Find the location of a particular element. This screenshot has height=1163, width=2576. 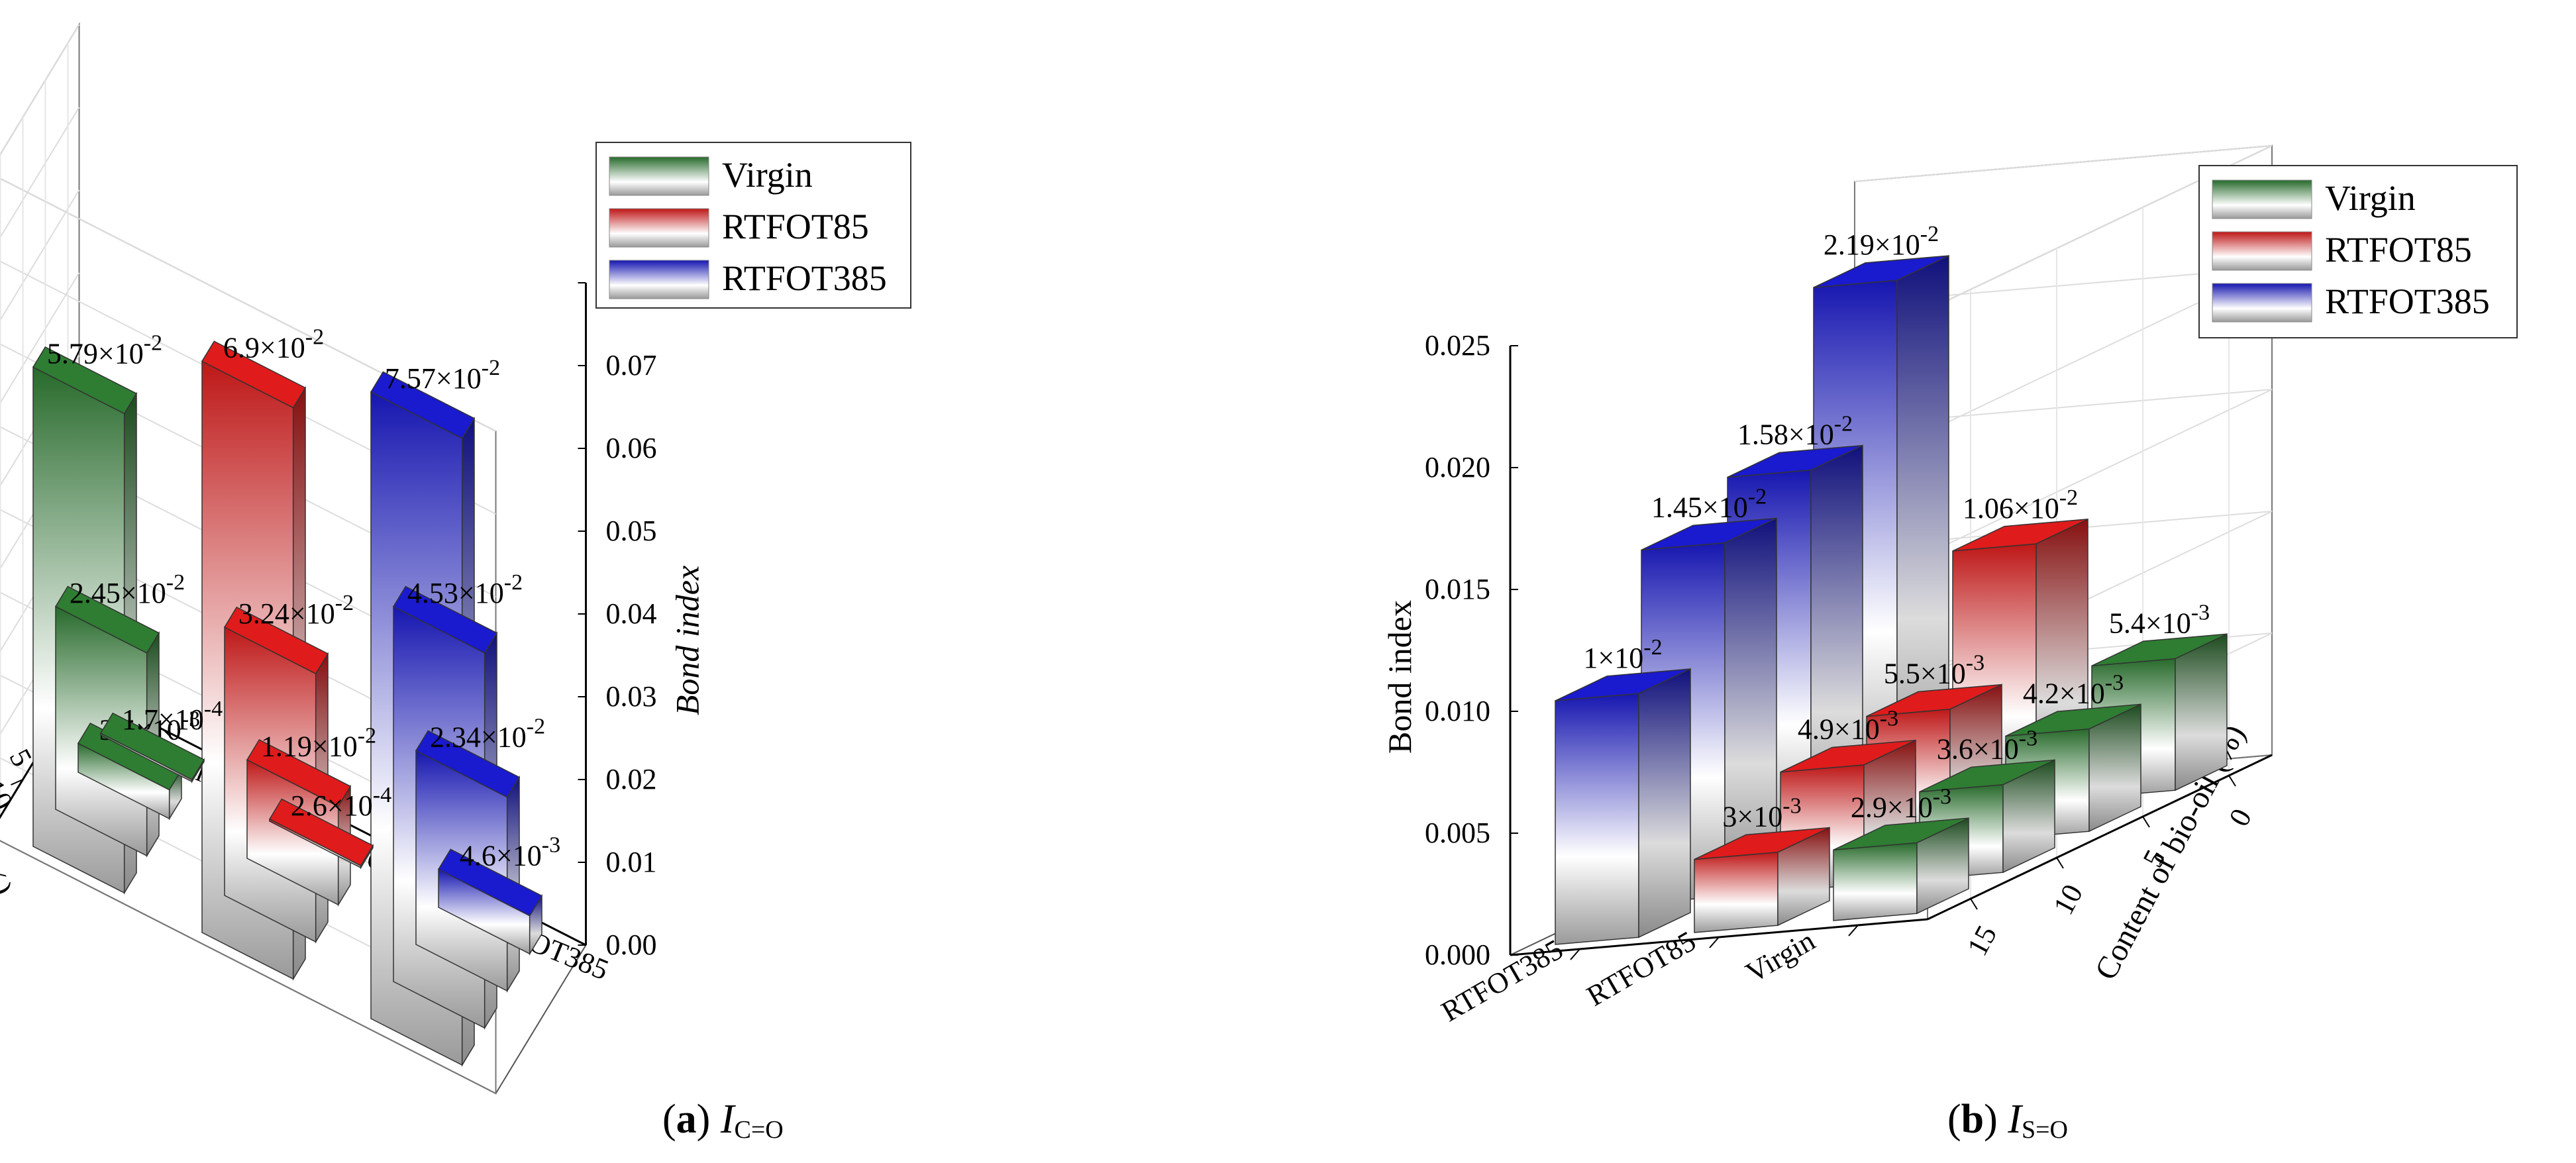

z-tick-label: 0.06 is located at coordinates (631, 448).